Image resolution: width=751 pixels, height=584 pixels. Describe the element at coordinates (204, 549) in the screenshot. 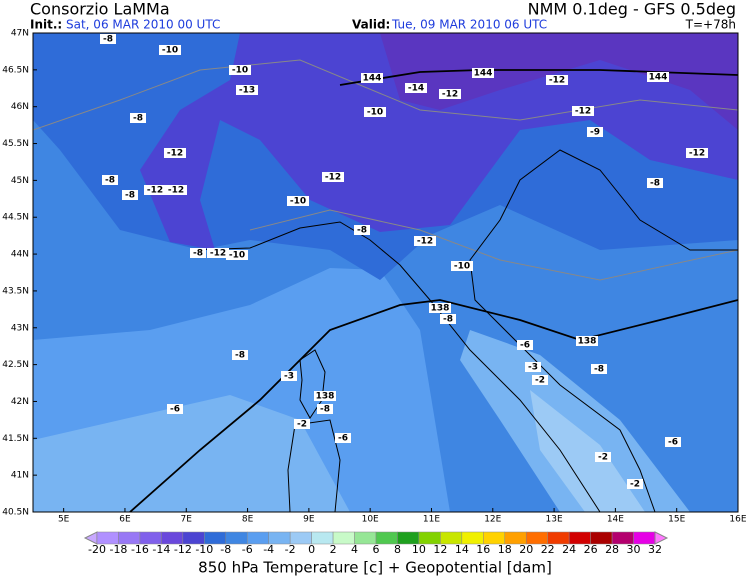

I see `colorbar-label: -10` at that location.